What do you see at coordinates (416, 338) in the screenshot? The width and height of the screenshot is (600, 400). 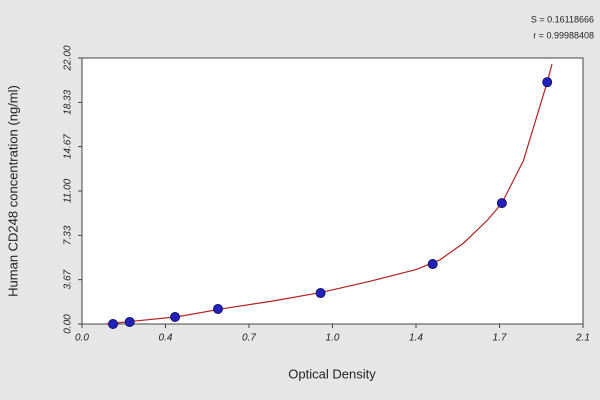 I see `x-tick-label: 1.4` at bounding box center [416, 338].